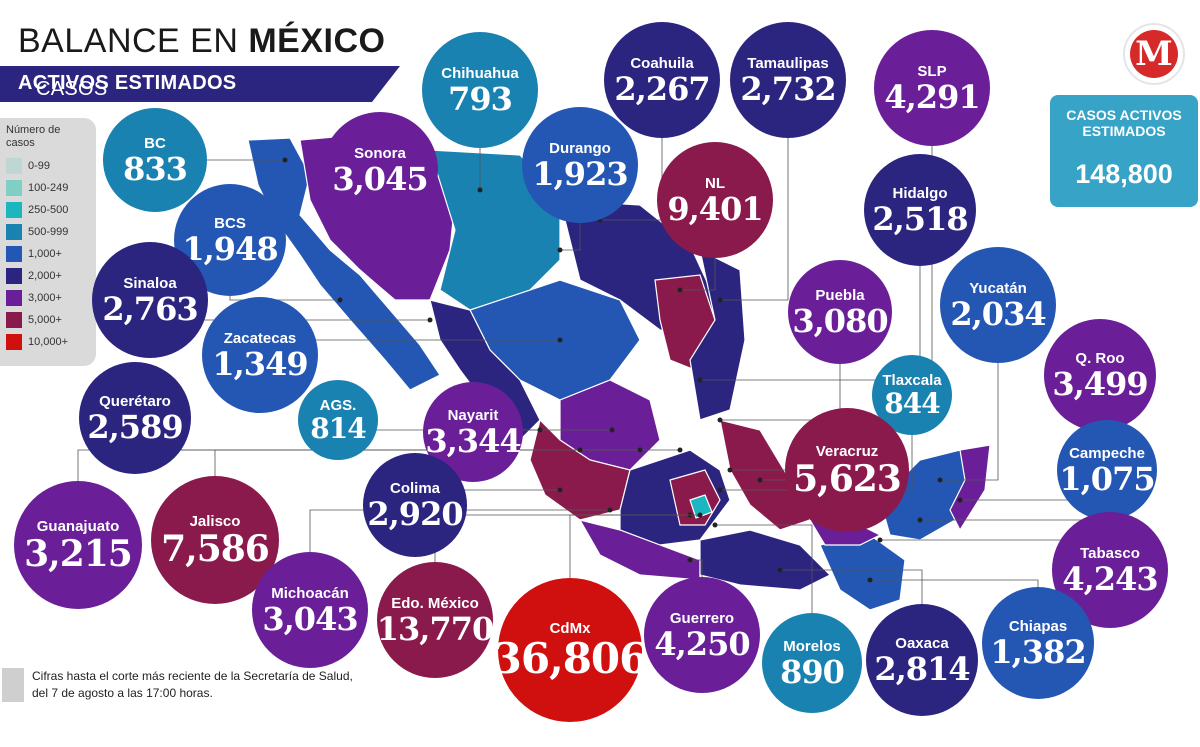 The width and height of the screenshot is (1200, 747). What do you see at coordinates (150, 308) in the screenshot?
I see `state-value: 2,763` at bounding box center [150, 308].